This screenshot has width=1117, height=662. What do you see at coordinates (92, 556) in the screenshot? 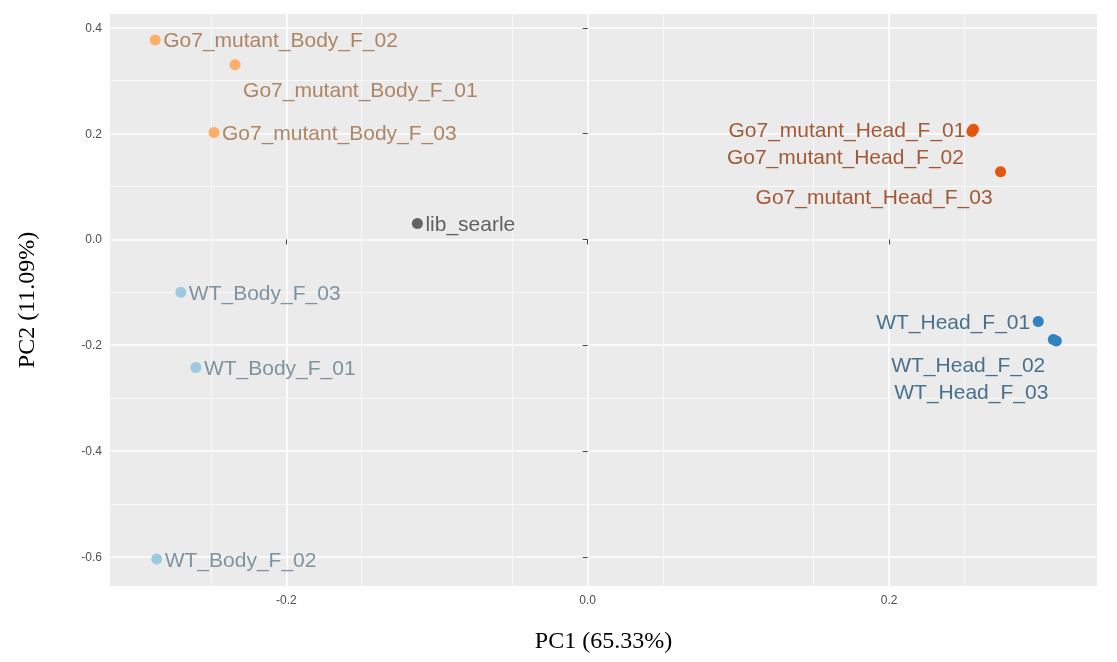
I see `y-tick-label: -0.6` at bounding box center [92, 556].